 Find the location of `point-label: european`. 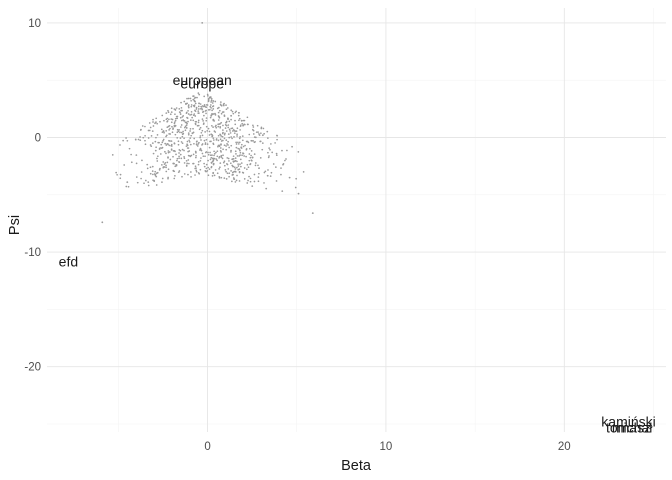

point-label: european is located at coordinates (202, 80).